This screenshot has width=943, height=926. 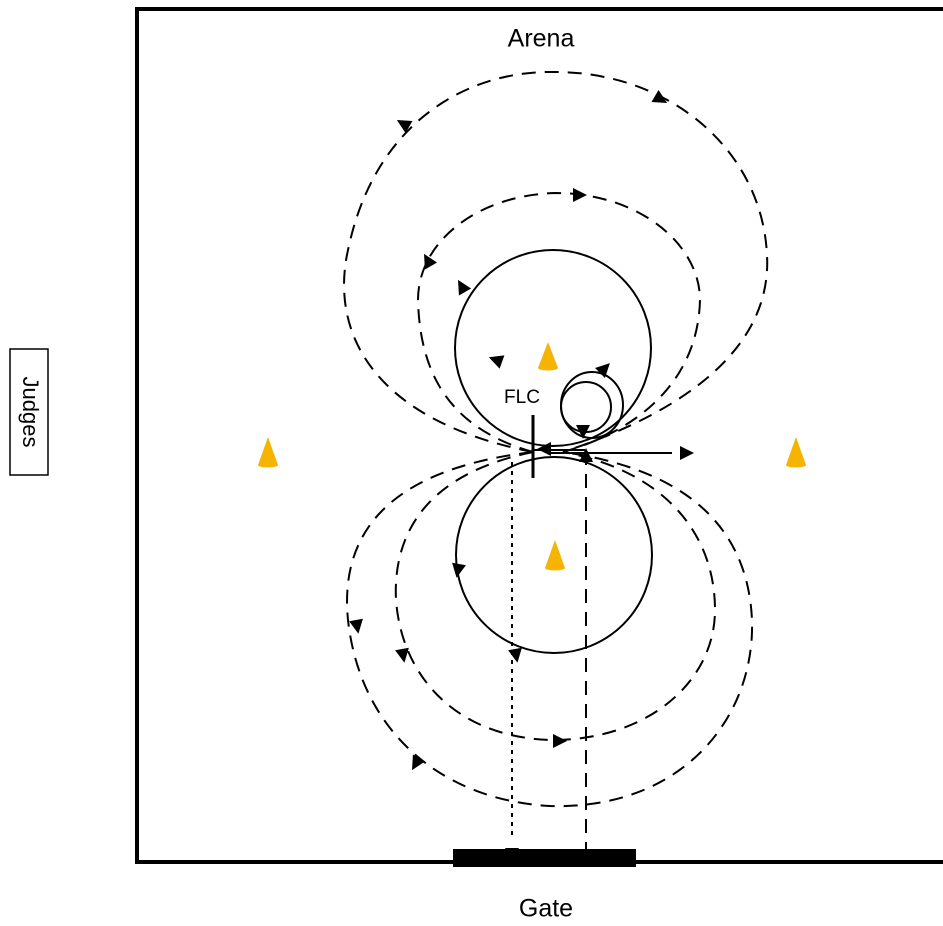 What do you see at coordinates (546, 909) in the screenshot?
I see `gate-label: Gate` at bounding box center [546, 909].